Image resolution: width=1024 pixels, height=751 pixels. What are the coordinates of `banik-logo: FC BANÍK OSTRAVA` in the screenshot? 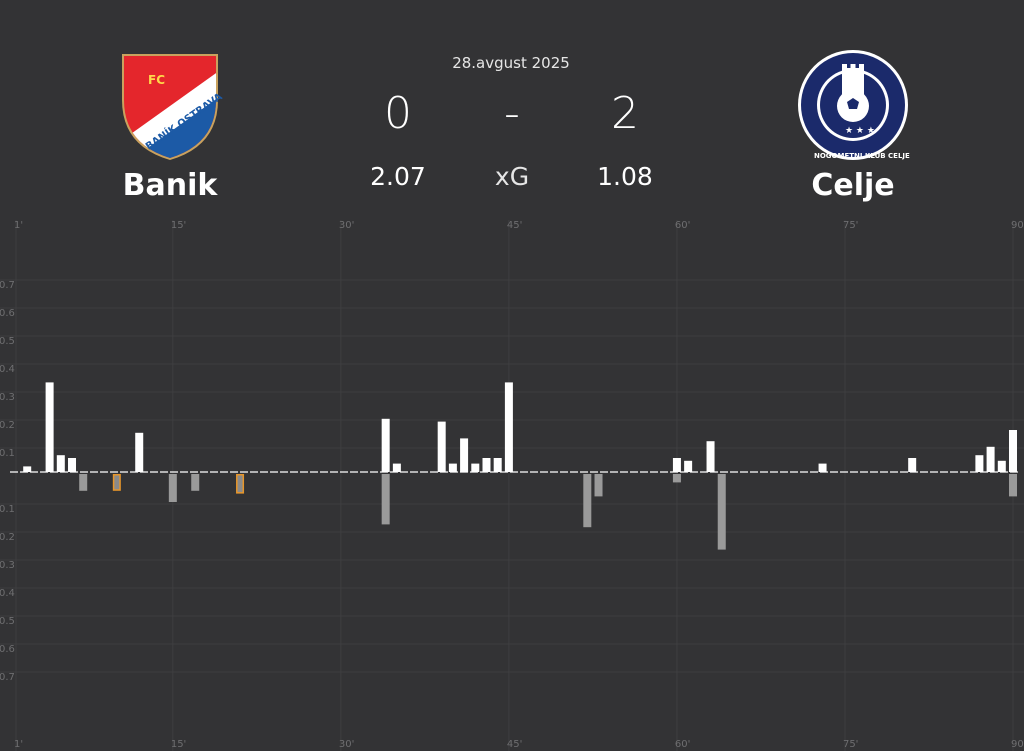 It's located at (173, 107).